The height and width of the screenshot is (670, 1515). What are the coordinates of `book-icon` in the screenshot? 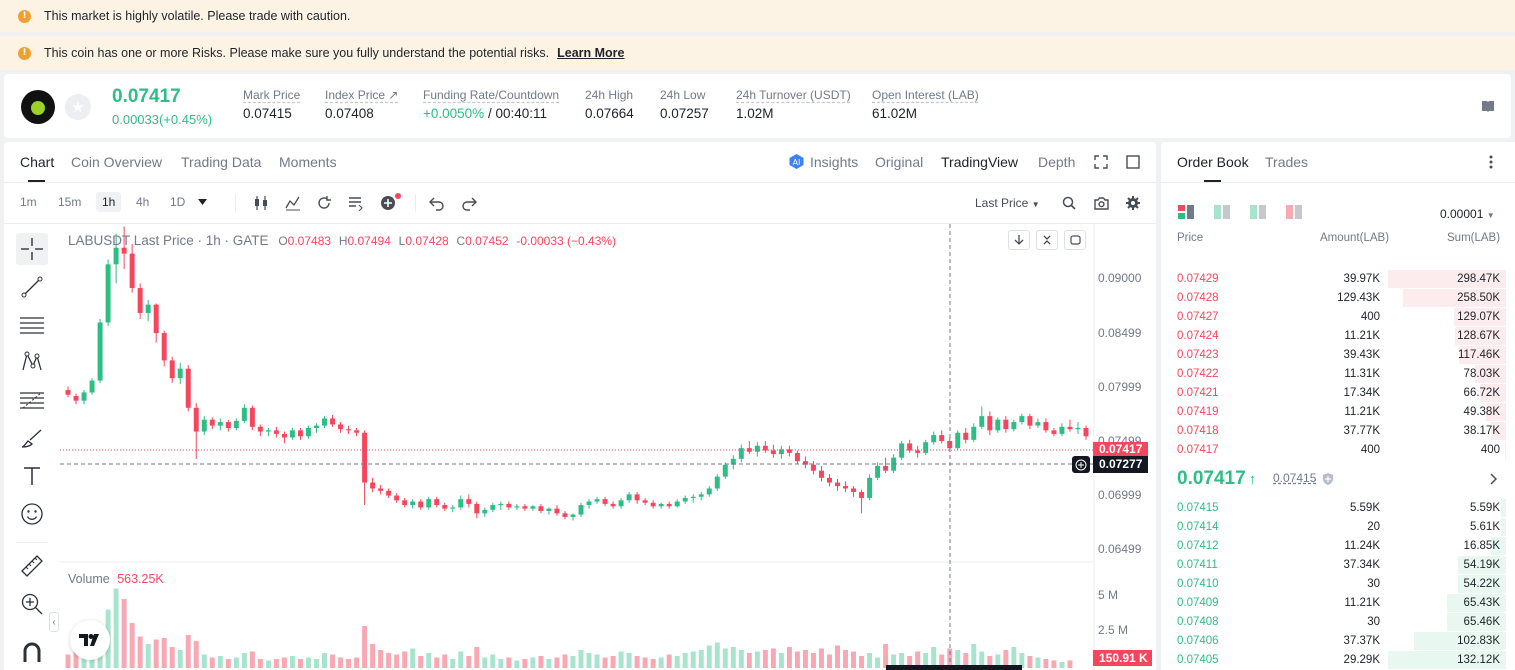 It's located at (1488, 106).